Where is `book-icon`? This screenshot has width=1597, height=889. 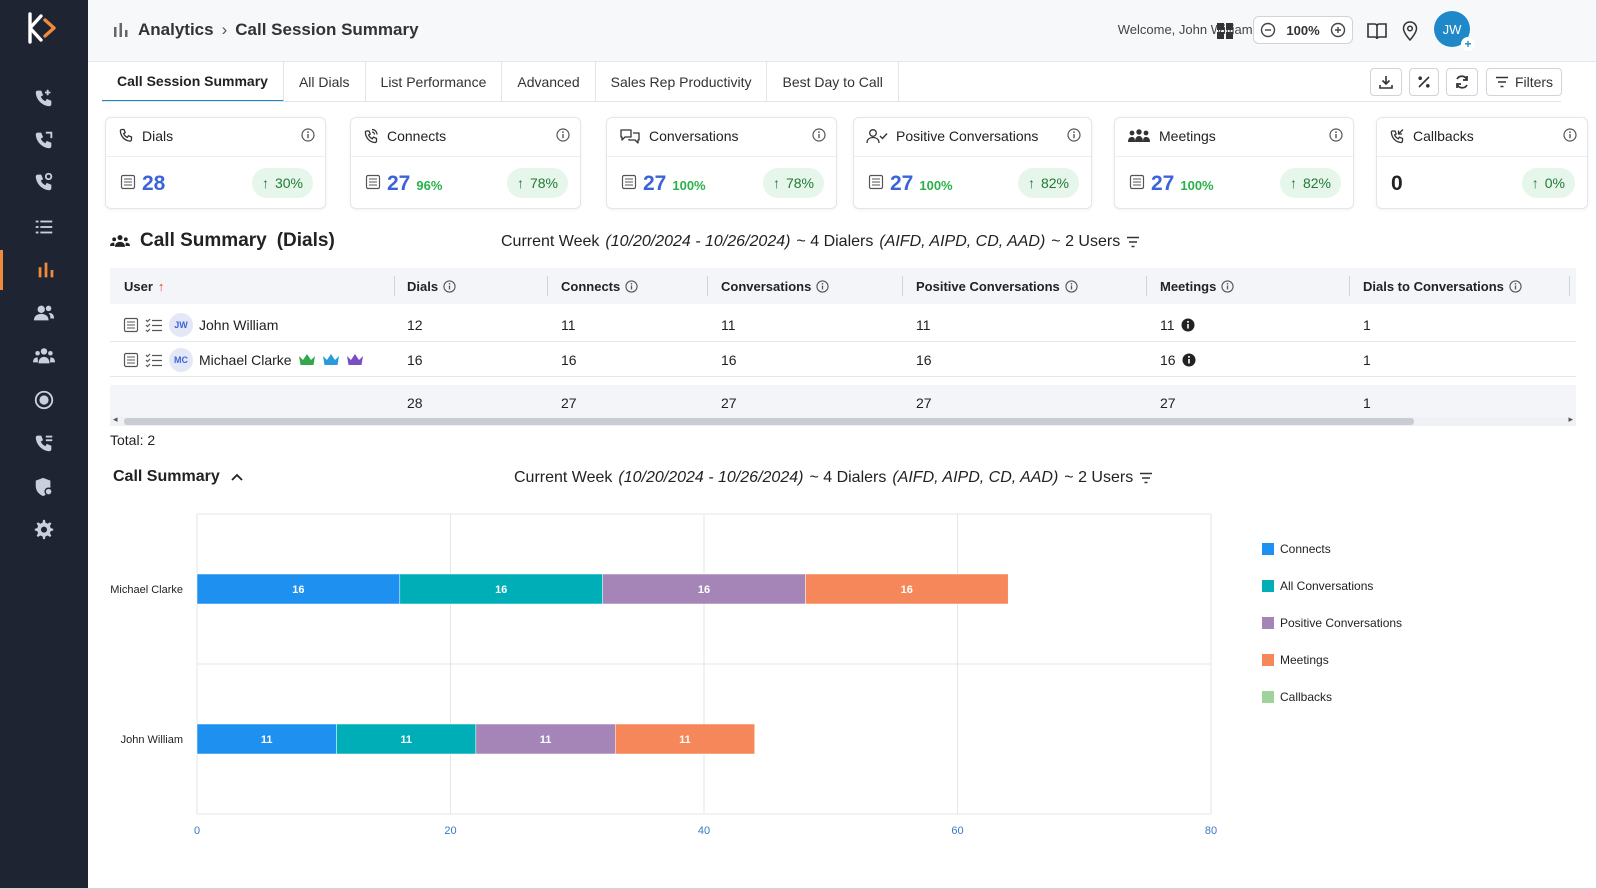
book-icon is located at coordinates (1377, 31).